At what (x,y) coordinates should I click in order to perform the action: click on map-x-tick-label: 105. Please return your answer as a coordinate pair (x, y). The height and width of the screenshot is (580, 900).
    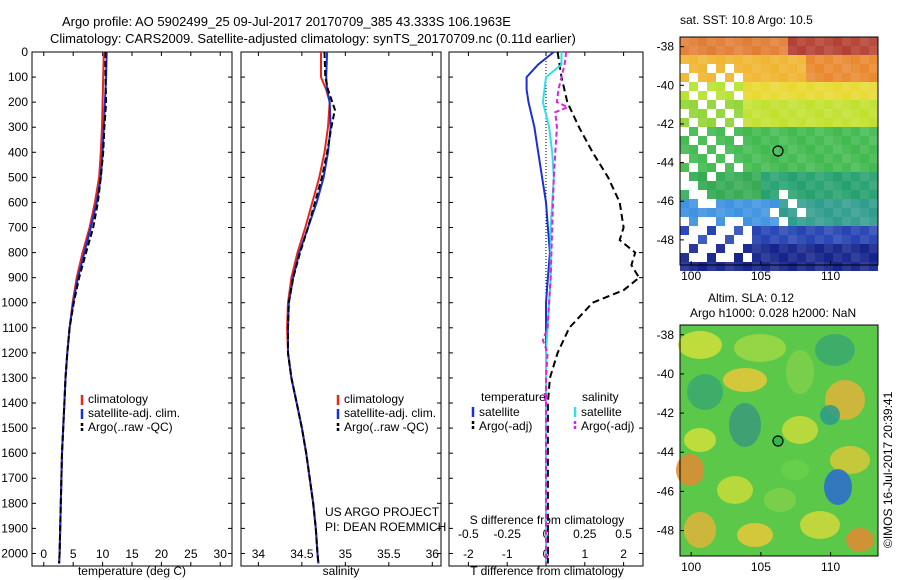
    Looking at the image, I should click on (761, 276).